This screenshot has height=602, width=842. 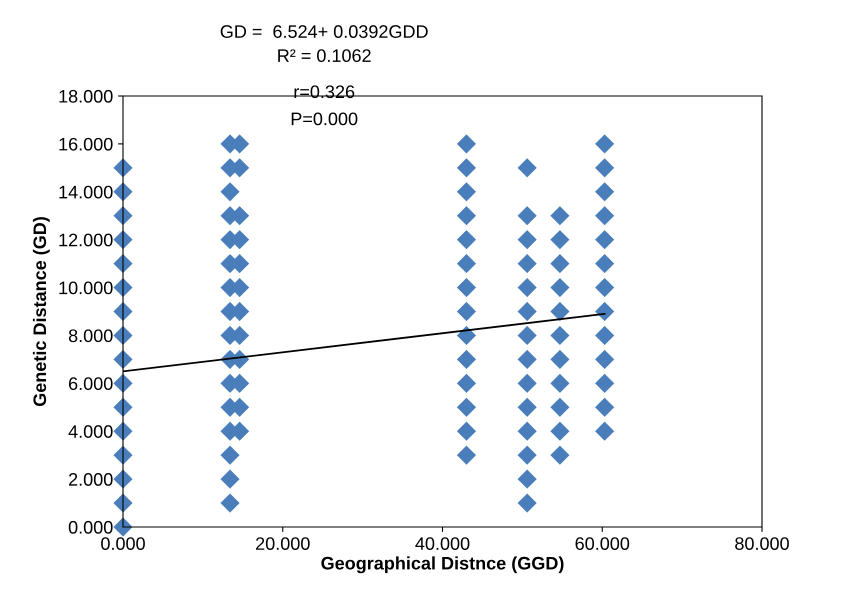 I want to click on y-tick-label: 12.000, so click(x=86, y=240).